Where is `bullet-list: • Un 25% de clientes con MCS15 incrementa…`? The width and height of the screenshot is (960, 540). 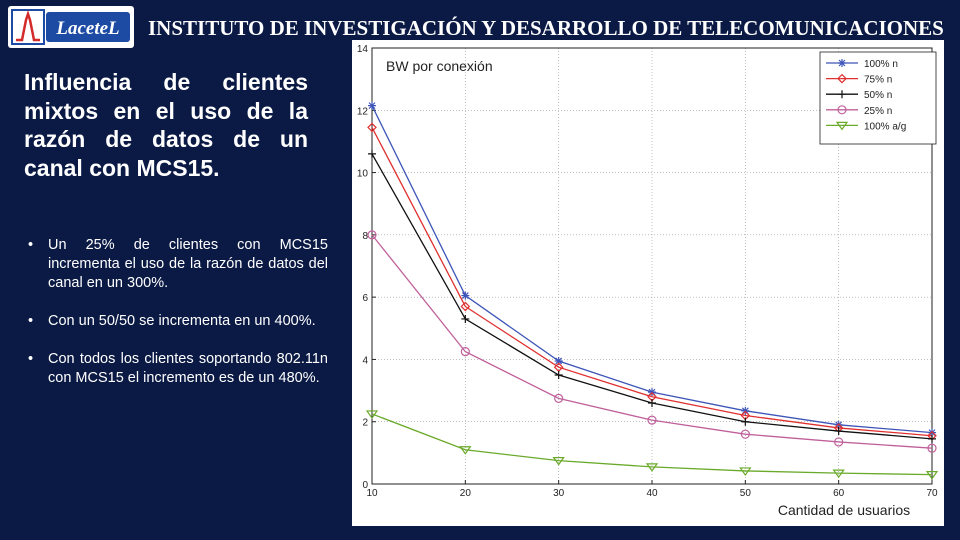 bullet-list: • Un 25% de clientes con MCS15 incrementa… is located at coordinates (176, 321).